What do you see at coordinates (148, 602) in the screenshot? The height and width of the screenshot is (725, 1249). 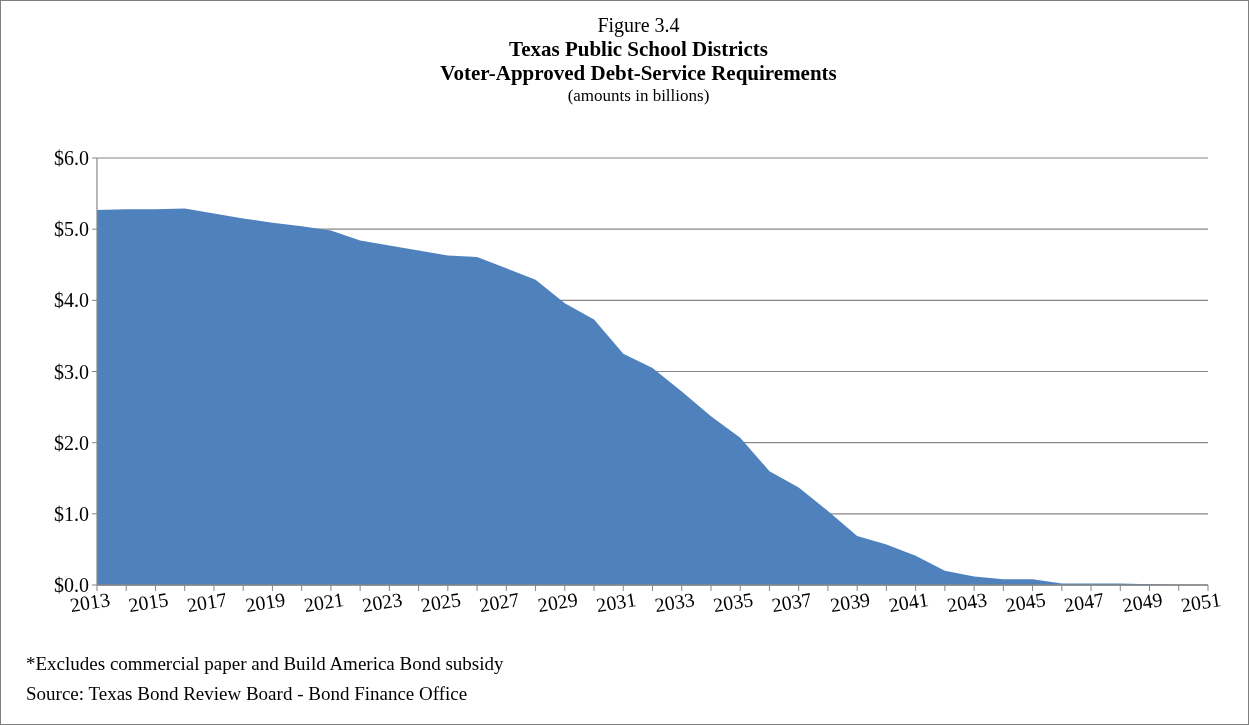 I see `x-tick-label: 2015` at bounding box center [148, 602].